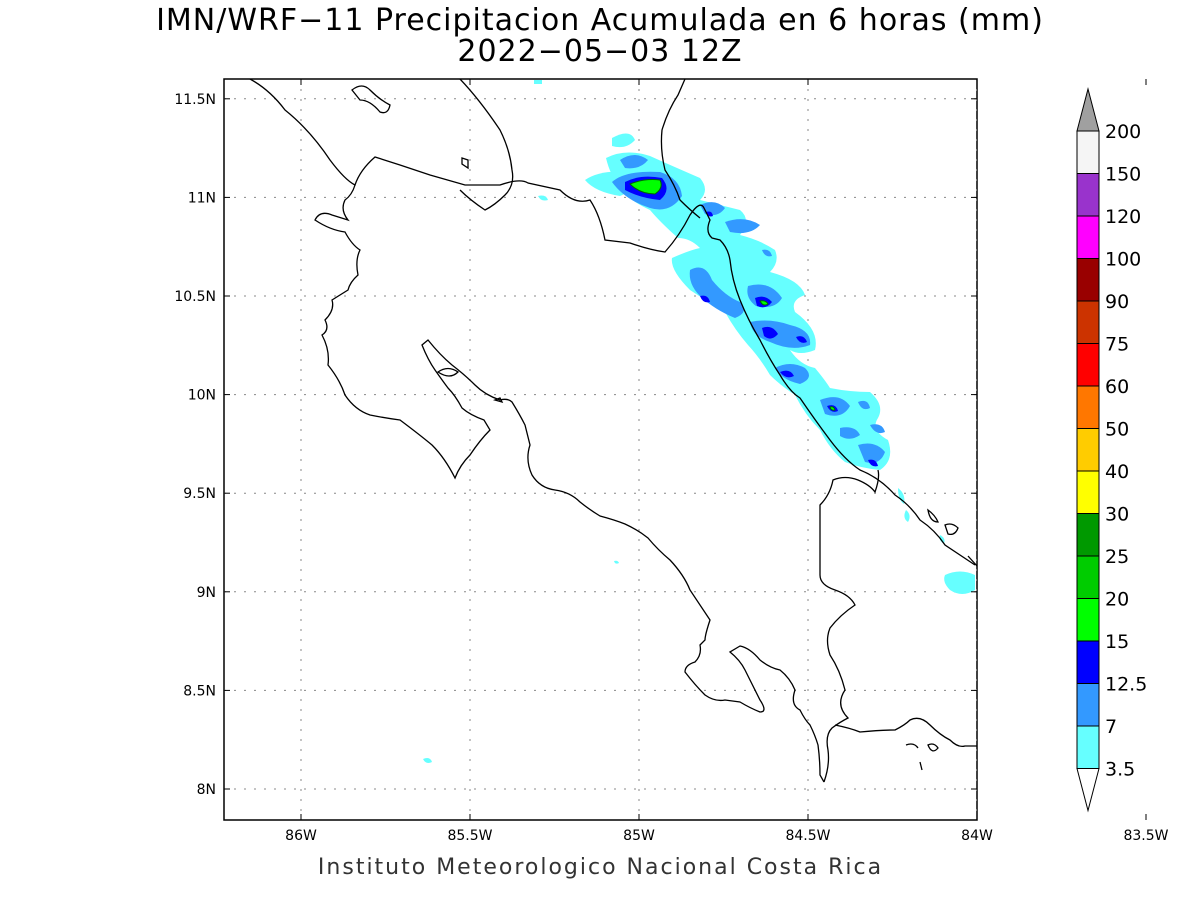 Image resolution: width=1200 pixels, height=900 pixels. What do you see at coordinates (1117, 642) in the screenshot?
I see `colorbar-label: 15` at bounding box center [1117, 642].